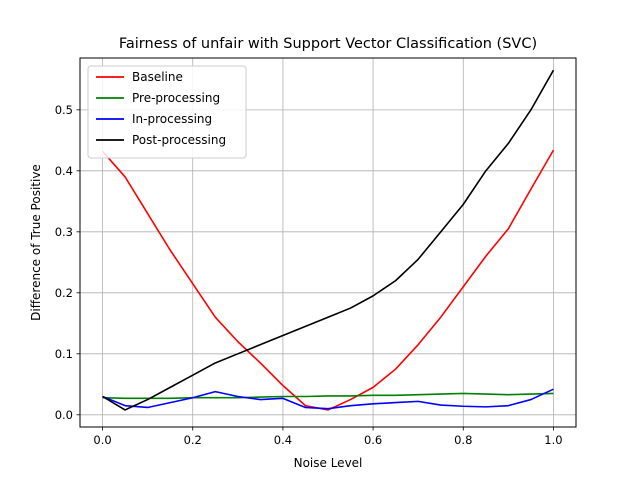  I want to click on y-tick-label: 0.0, so click(64, 415).